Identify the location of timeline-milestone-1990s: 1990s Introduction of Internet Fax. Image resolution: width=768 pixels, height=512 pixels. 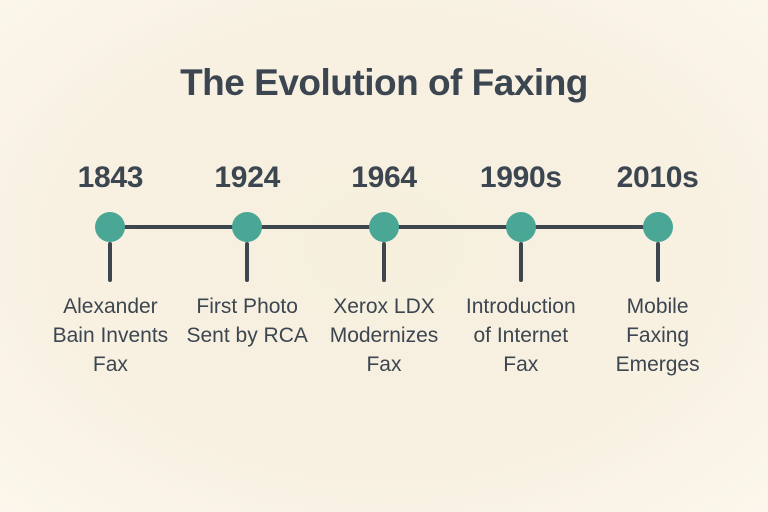
(520, 269).